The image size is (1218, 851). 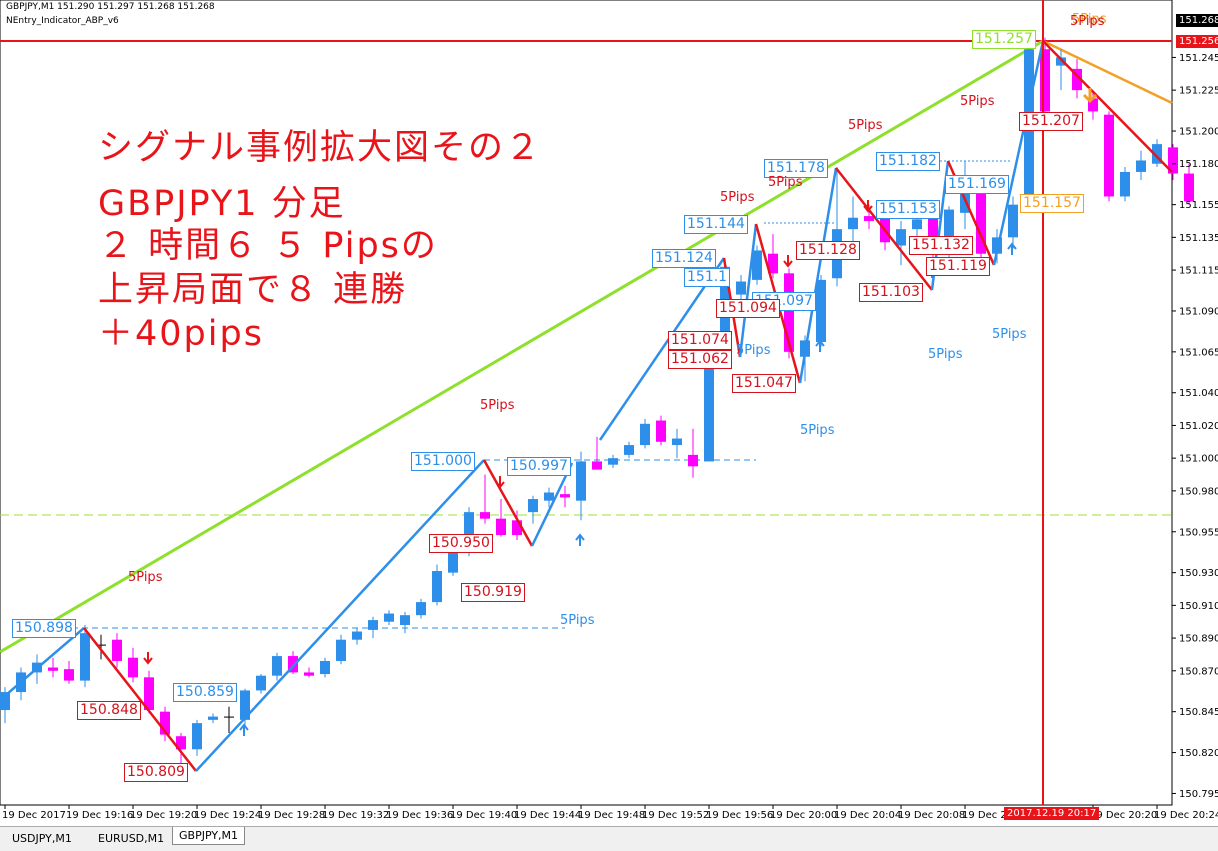 I want to click on indicator-name: NEntry_Indicator_ABP_v6, so click(x=62, y=21).